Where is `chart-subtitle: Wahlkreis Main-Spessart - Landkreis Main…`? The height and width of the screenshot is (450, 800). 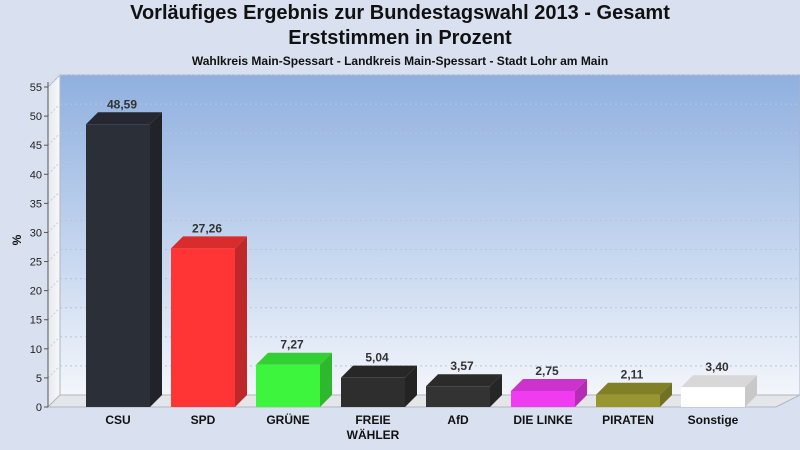 chart-subtitle: Wahlkreis Main-Spessart - Landkreis Main… is located at coordinates (400, 61).